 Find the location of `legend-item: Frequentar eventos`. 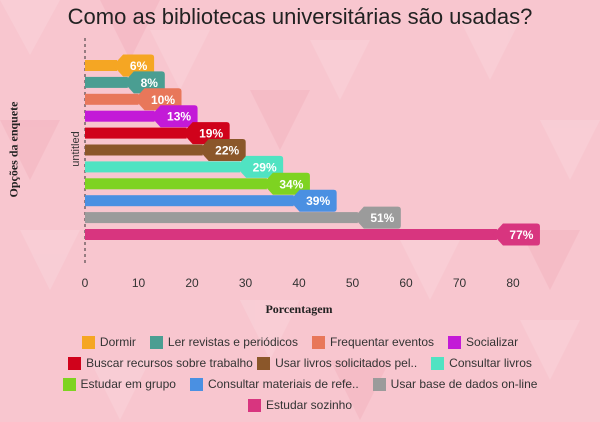

legend-item: Frequentar eventos is located at coordinates (373, 342).